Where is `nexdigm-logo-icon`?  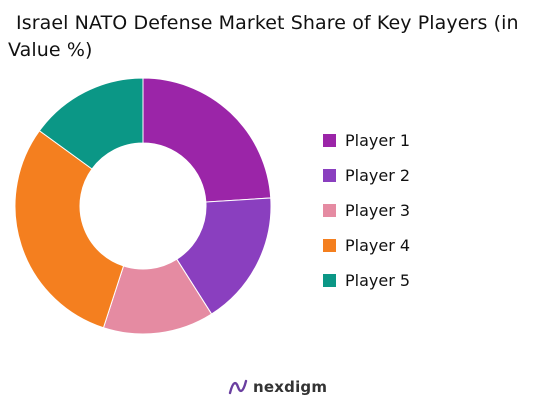
nexdigm-logo-icon is located at coordinates (238, 387).